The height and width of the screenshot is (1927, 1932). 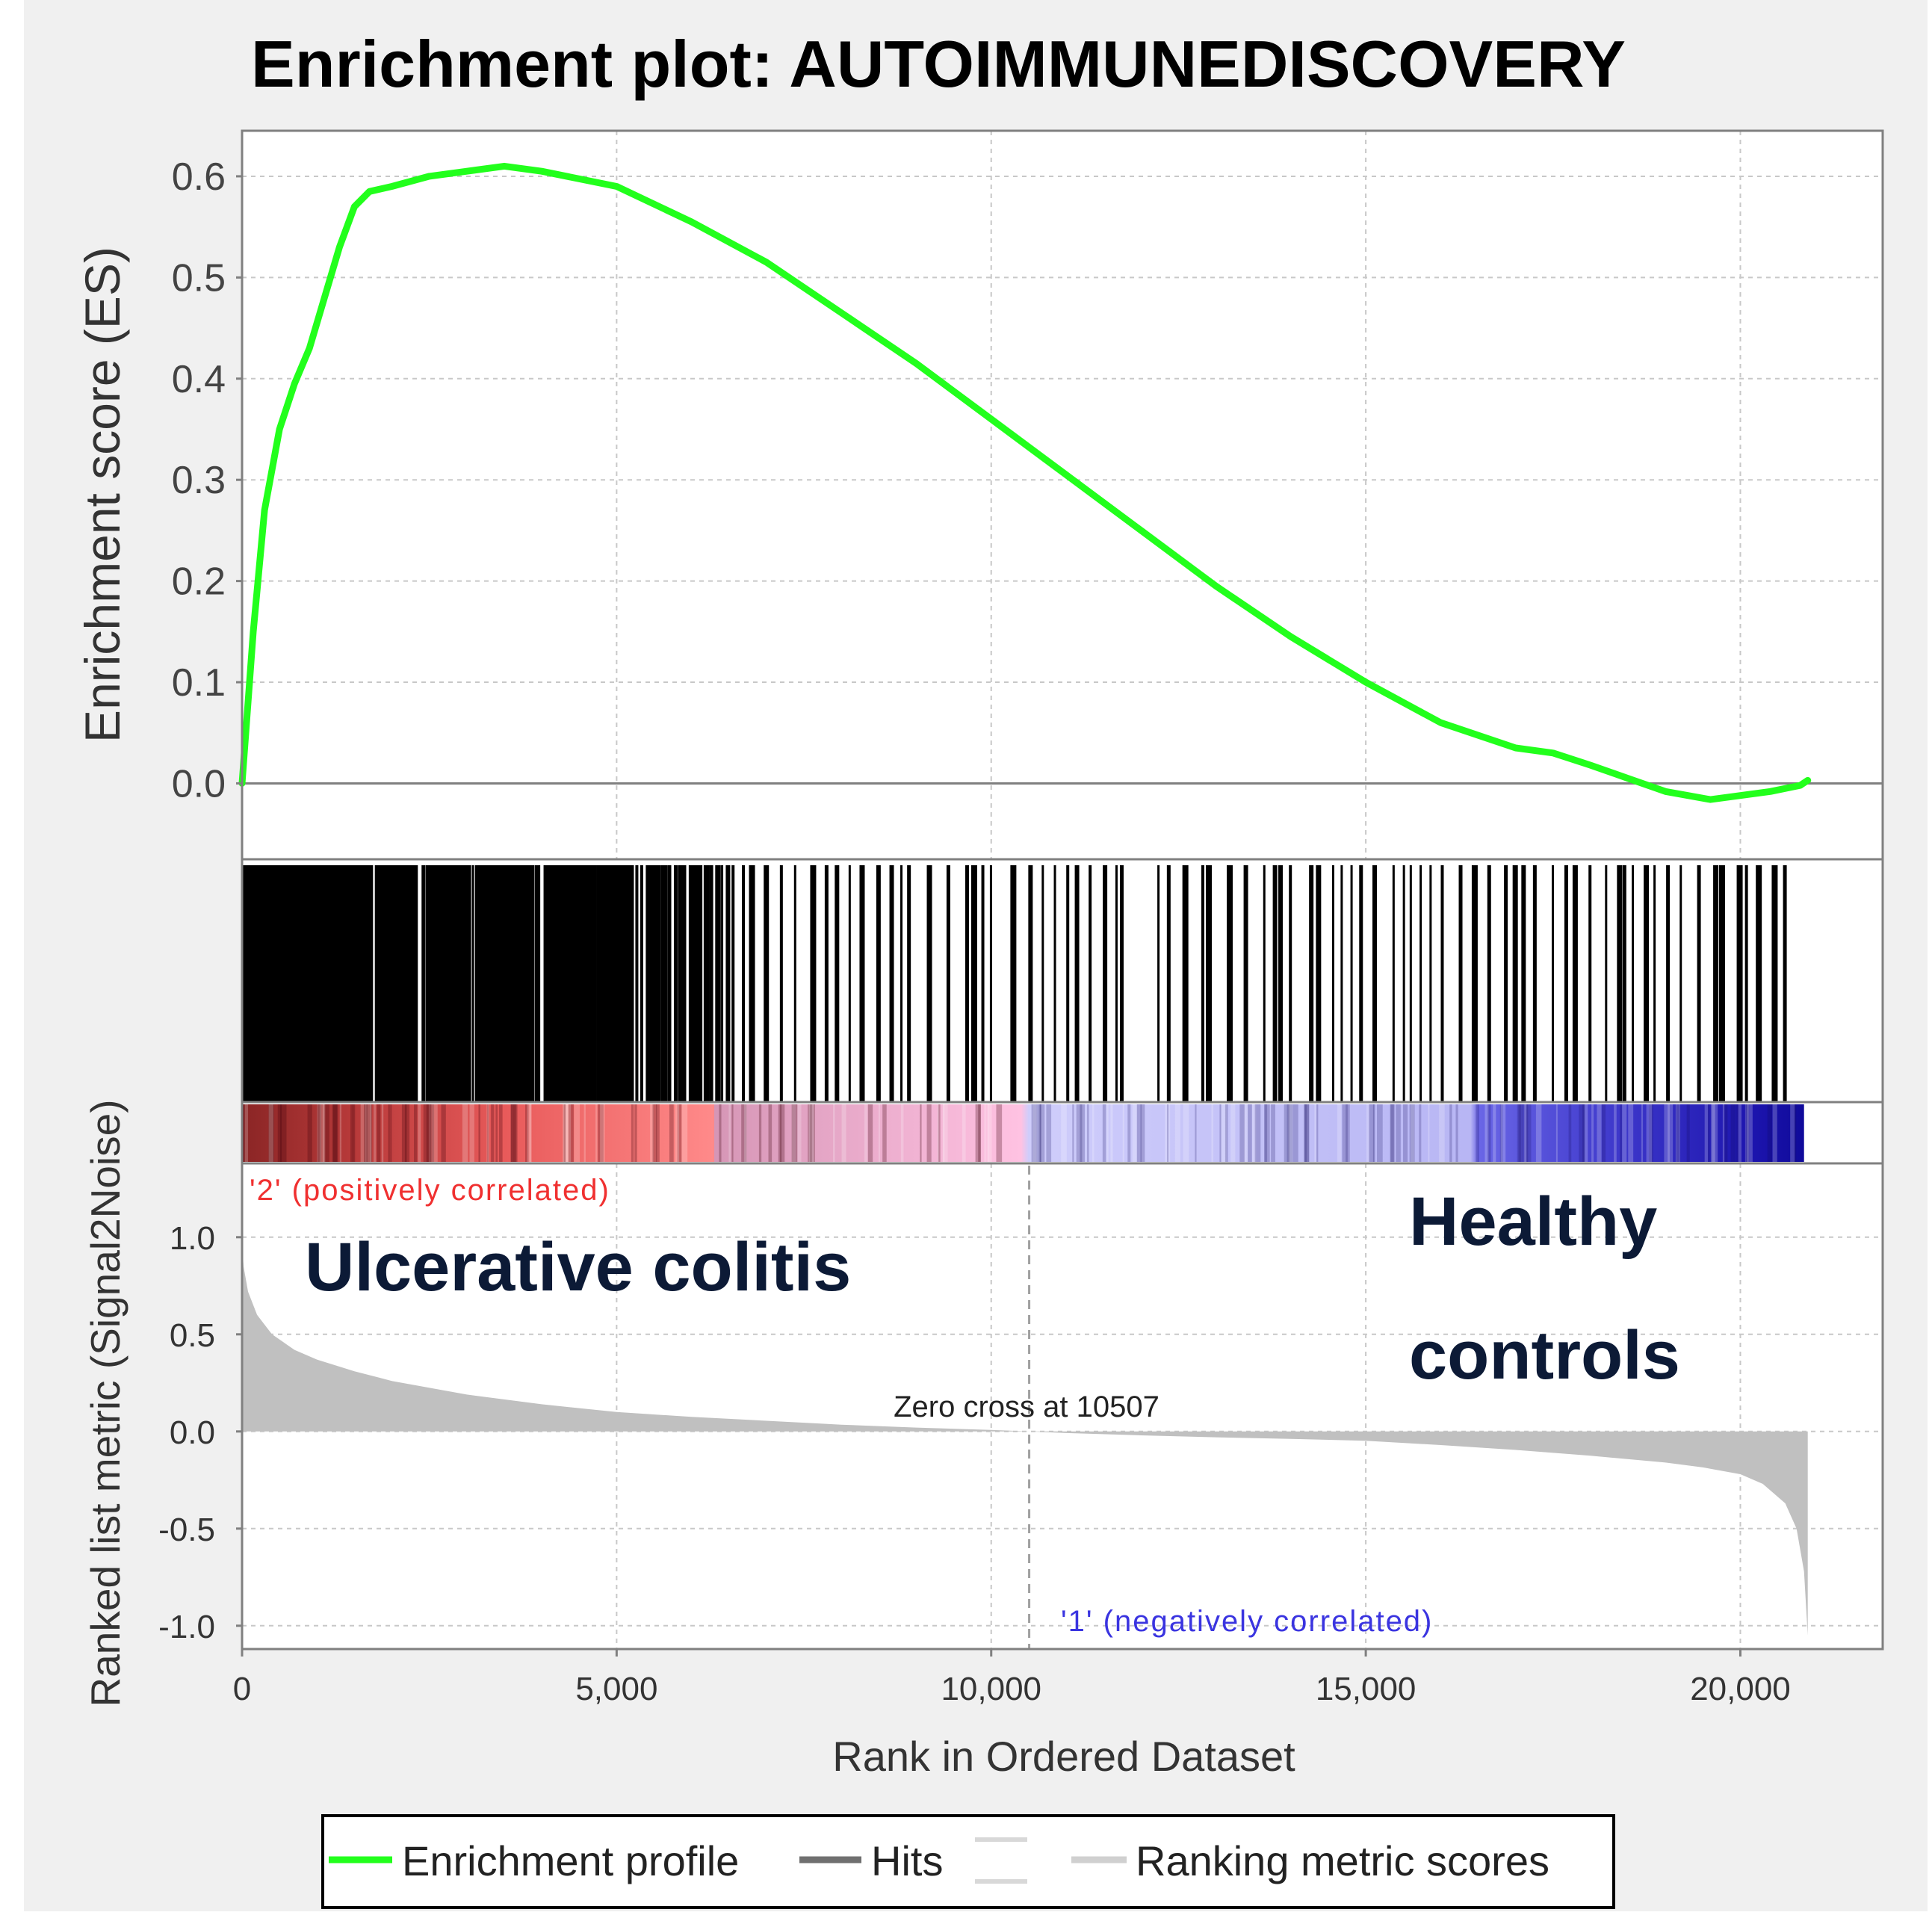 What do you see at coordinates (186, 1530) in the screenshot?
I see `metric-ytick-label: -0.5` at bounding box center [186, 1530].